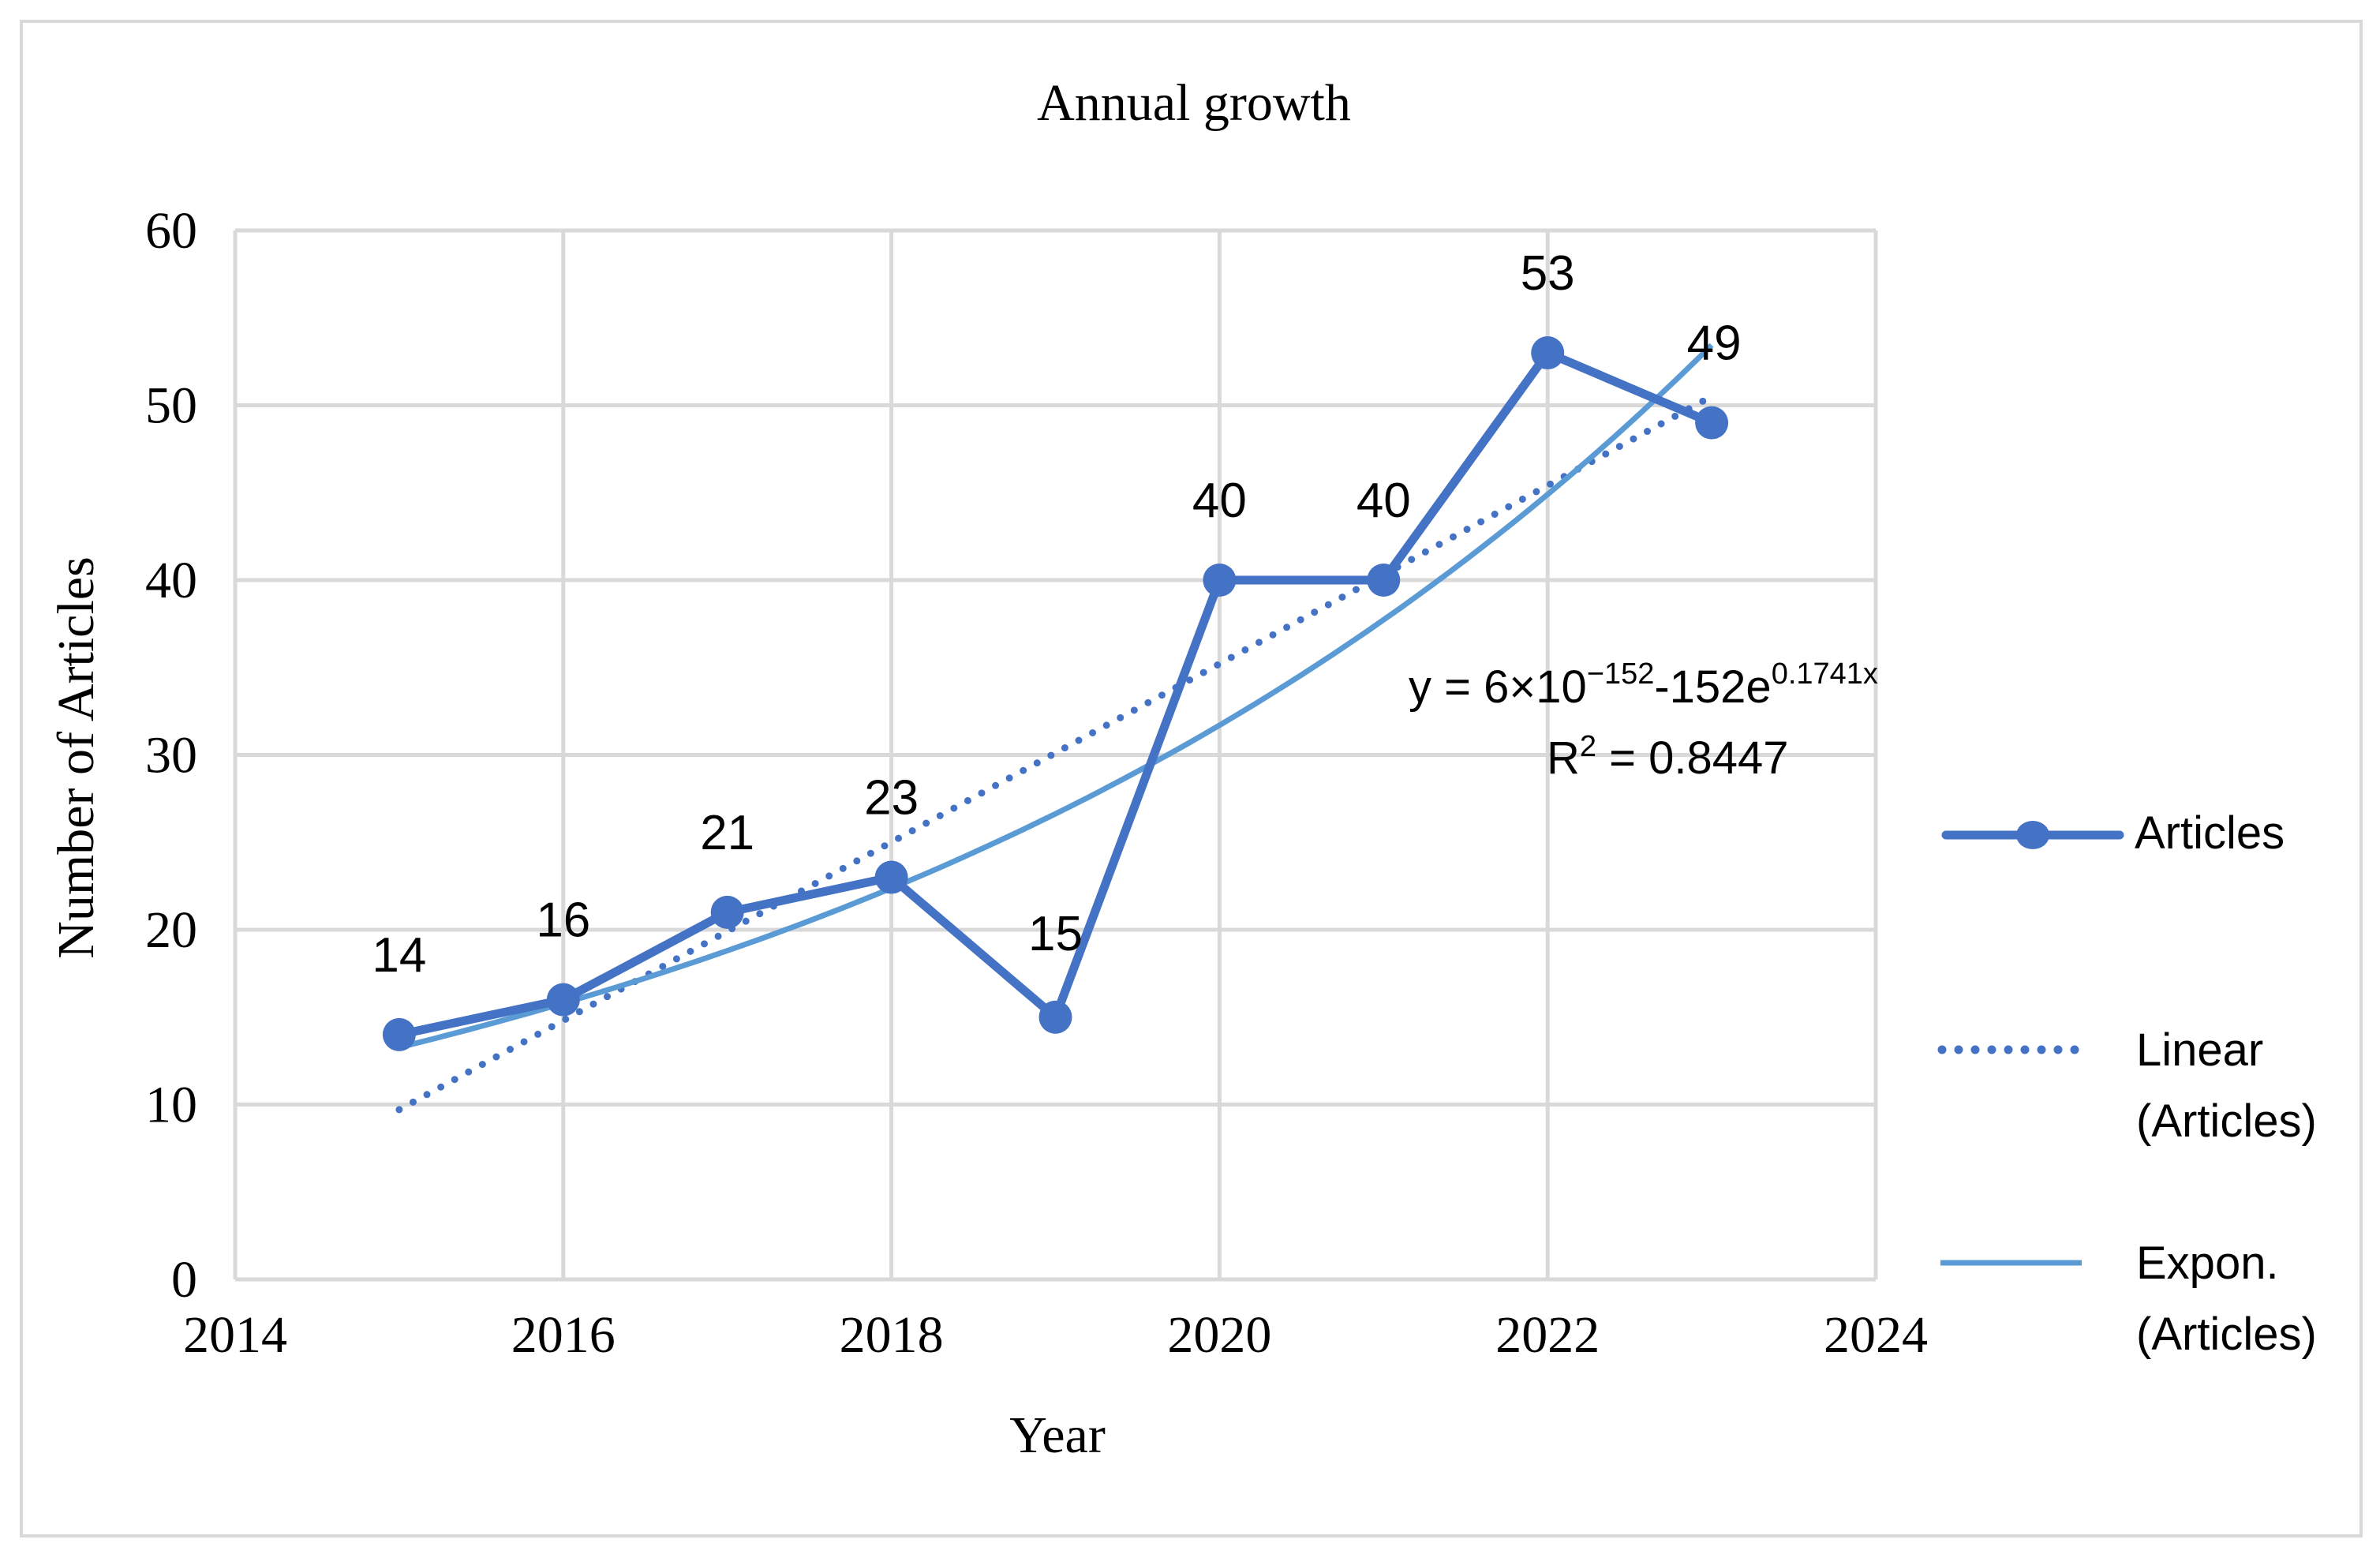 This screenshot has width=2380, height=1558. I want to click on x-axis-label: Year, so click(1057, 1435).